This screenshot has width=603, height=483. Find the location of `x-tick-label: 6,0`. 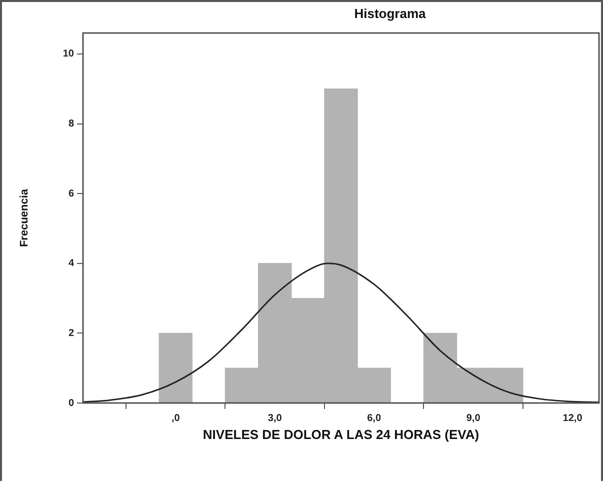

x-tick-label: 6,0 is located at coordinates (374, 418).